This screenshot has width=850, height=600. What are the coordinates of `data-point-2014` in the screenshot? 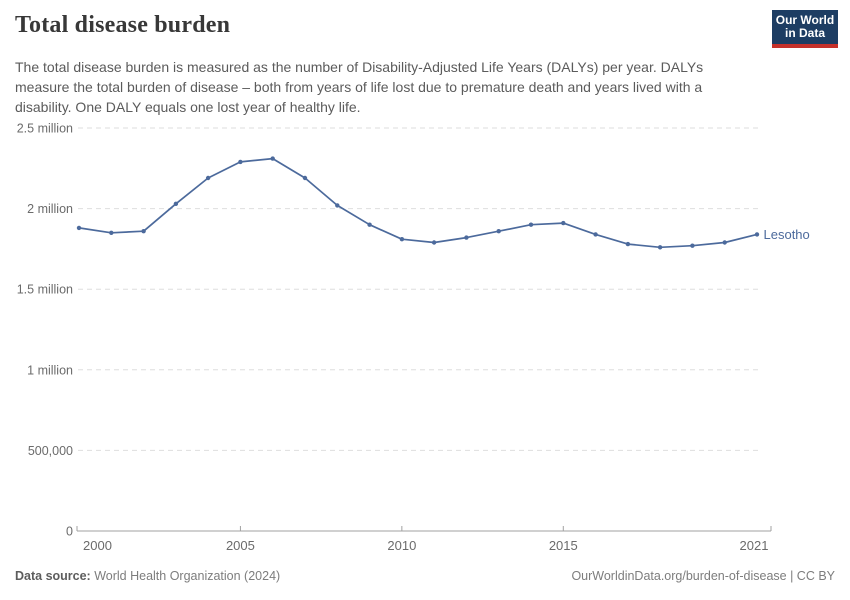 It's located at (531, 224).